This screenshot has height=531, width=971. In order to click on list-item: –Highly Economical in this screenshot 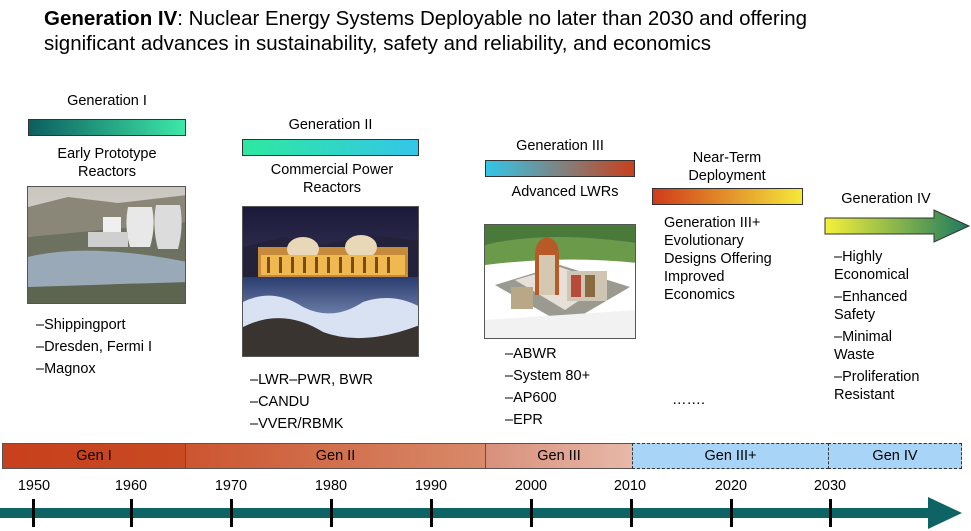, I will do `click(871, 266)`.